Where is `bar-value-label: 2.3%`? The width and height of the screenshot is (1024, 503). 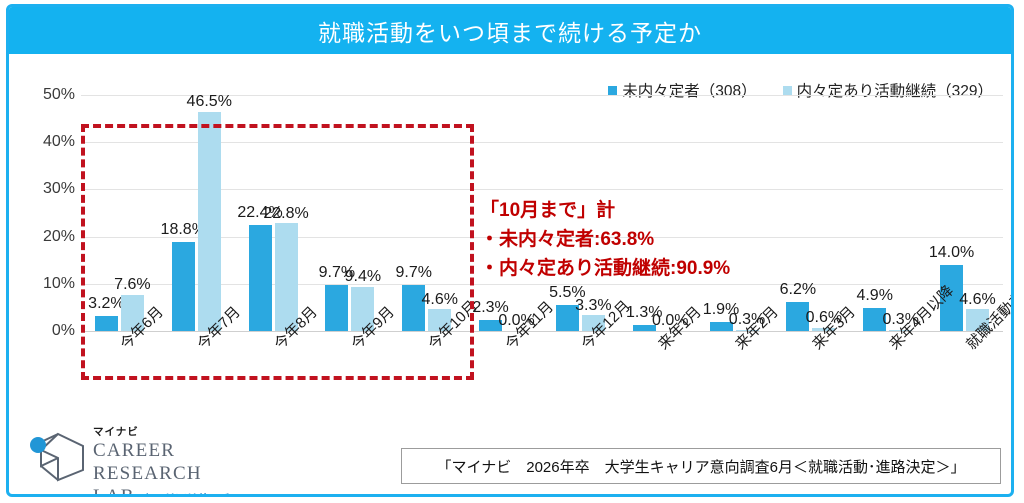
bar-value-label: 2.3% is located at coordinates (490, 308).